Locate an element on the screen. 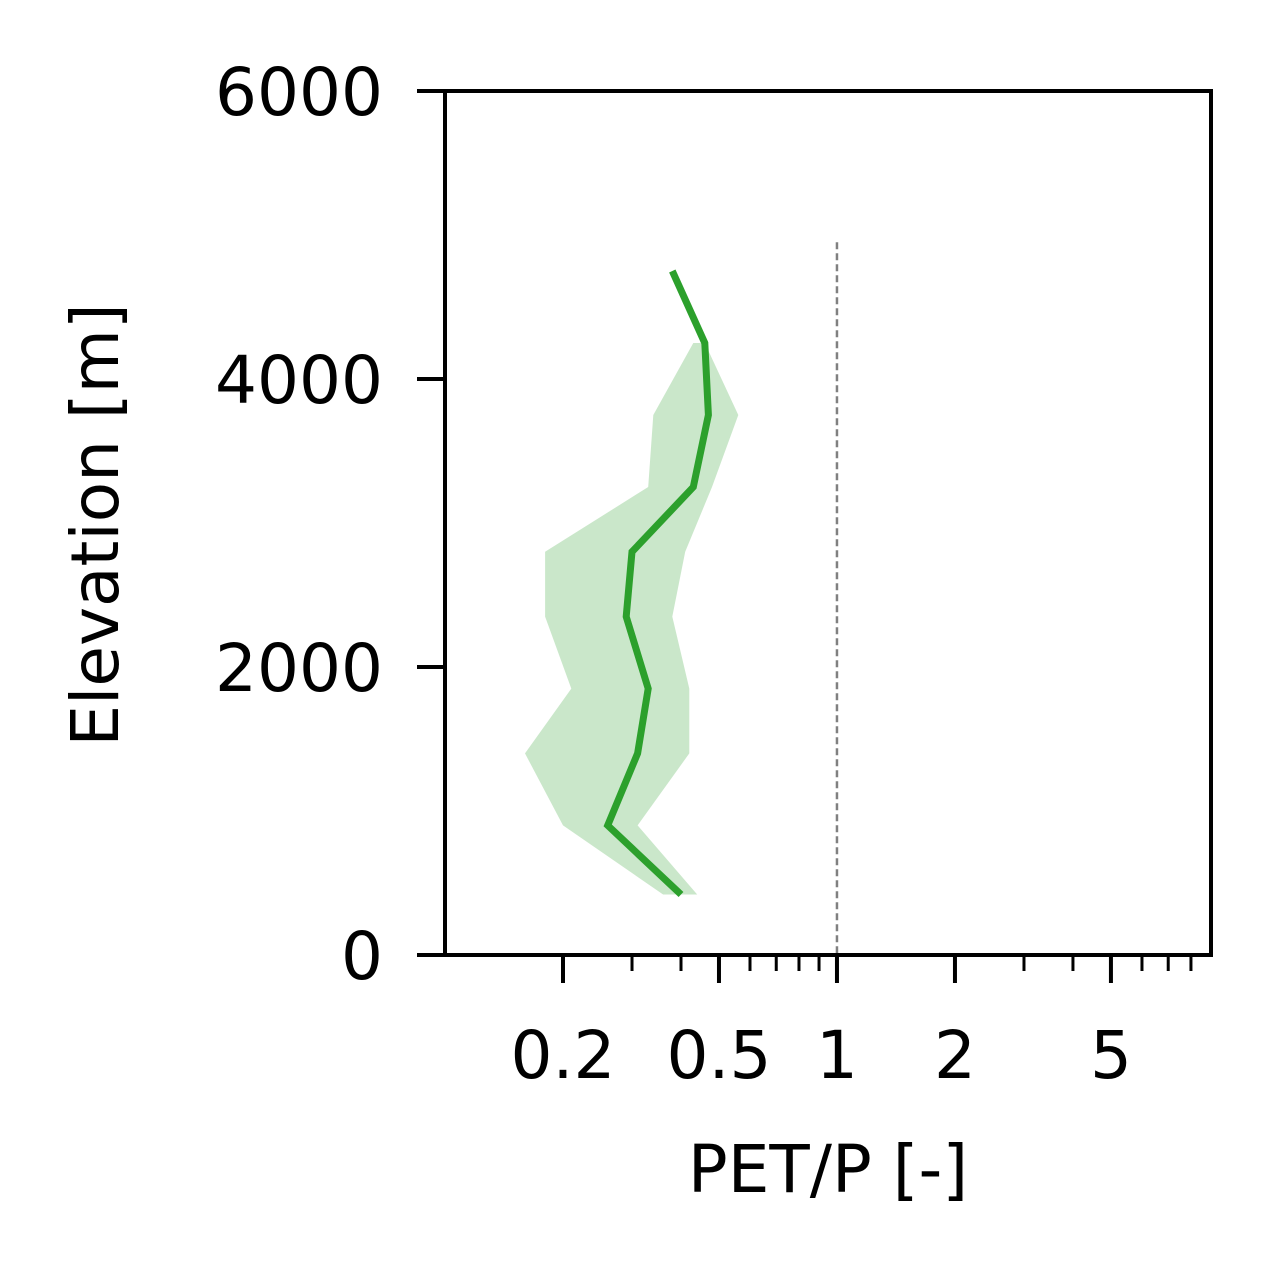  x-axis-label: PET/P [-] is located at coordinates (828, 1169).